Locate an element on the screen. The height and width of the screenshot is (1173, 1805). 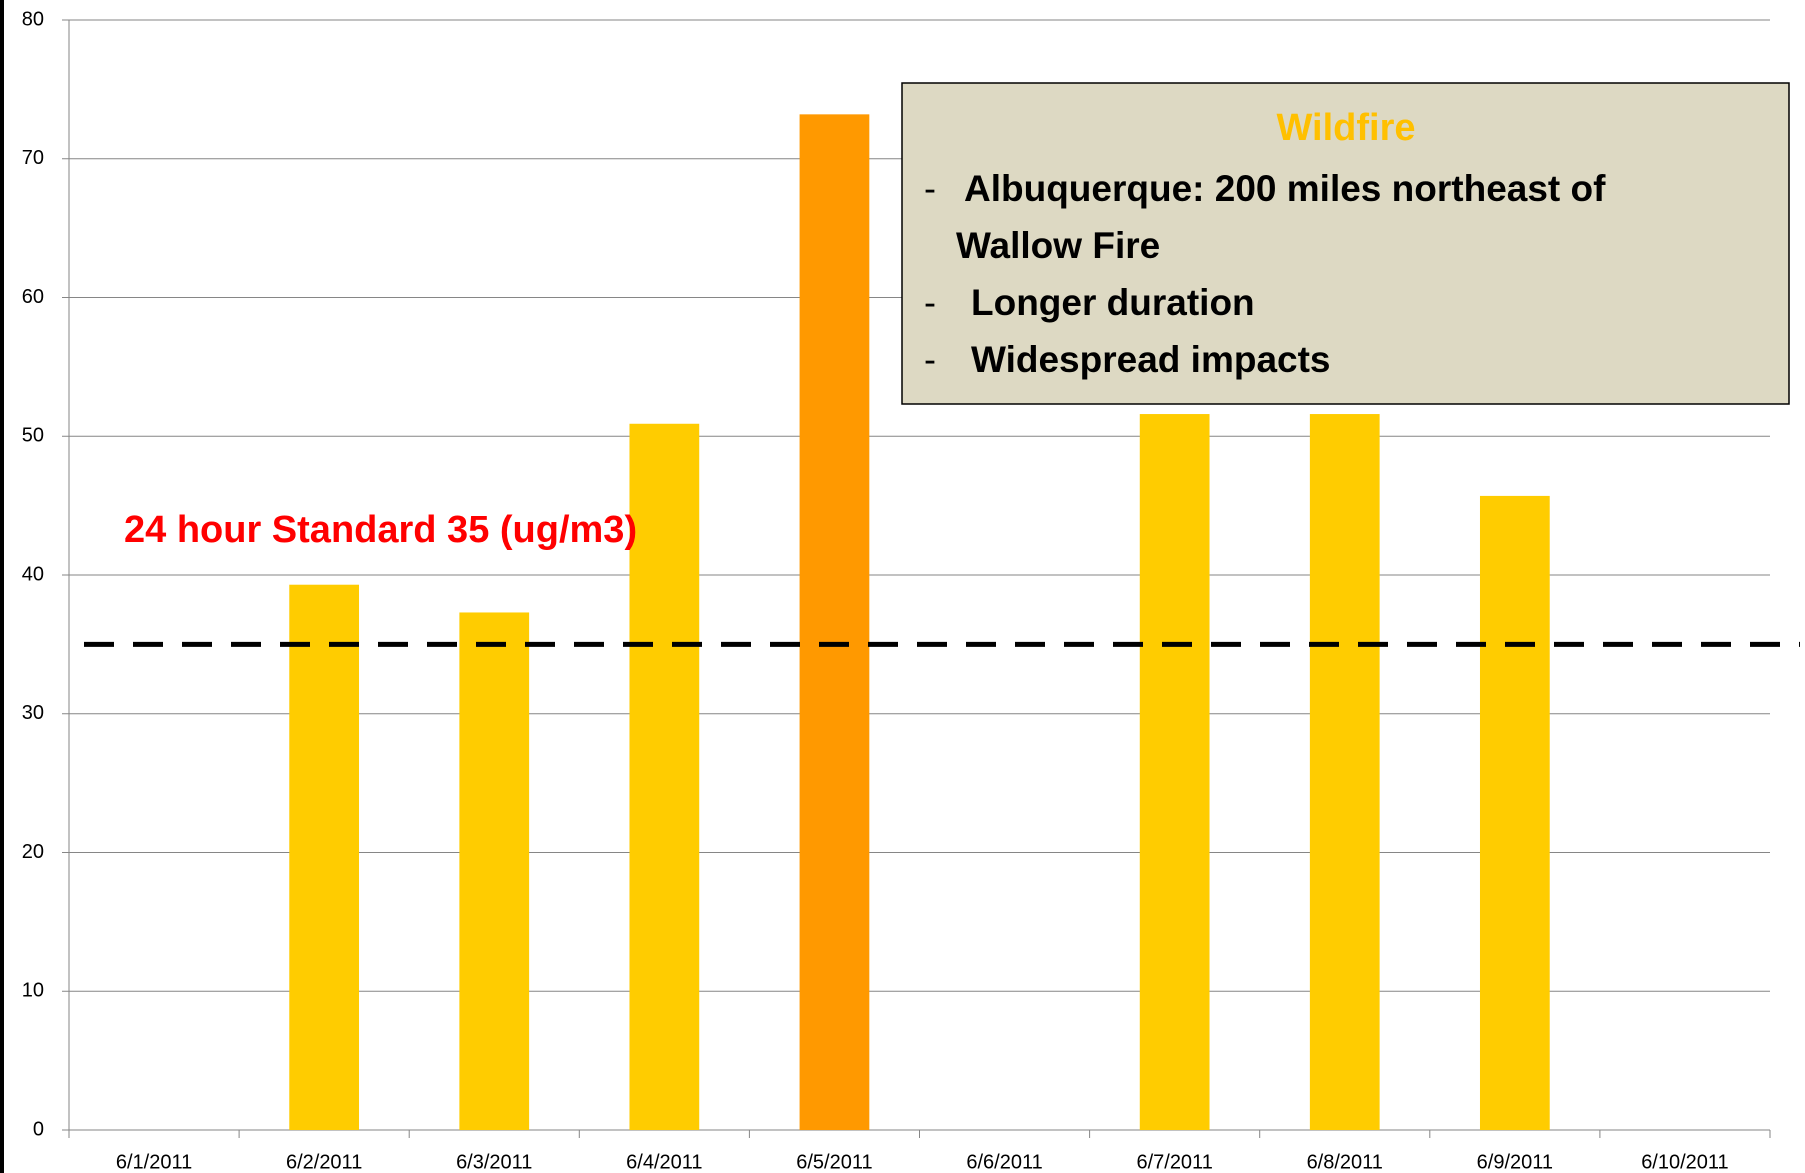
y-tick-label: 50 is located at coordinates (33, 436).